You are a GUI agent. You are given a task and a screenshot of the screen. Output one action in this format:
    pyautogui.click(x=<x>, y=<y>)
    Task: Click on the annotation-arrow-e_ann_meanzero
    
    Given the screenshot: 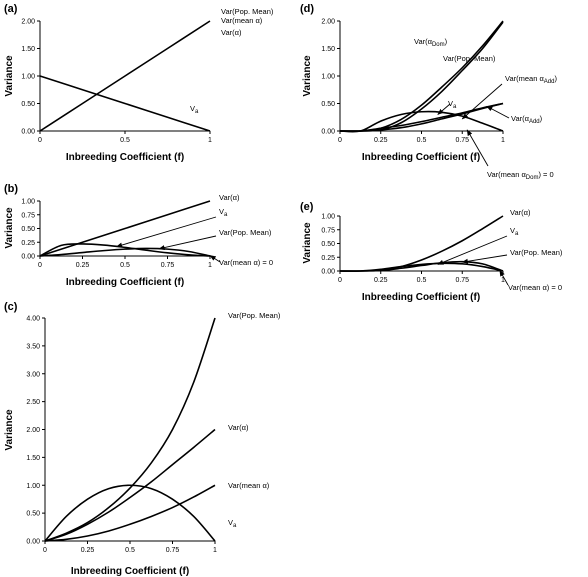 What is the action you would take?
    pyautogui.click(x=504, y=277)
    